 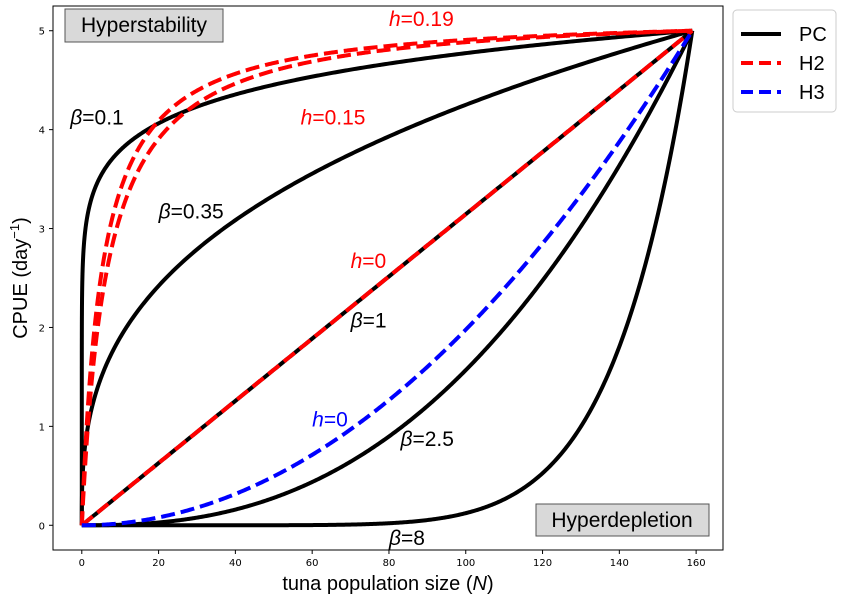 I want to click on y-tick-label: 0, so click(x=42, y=526).